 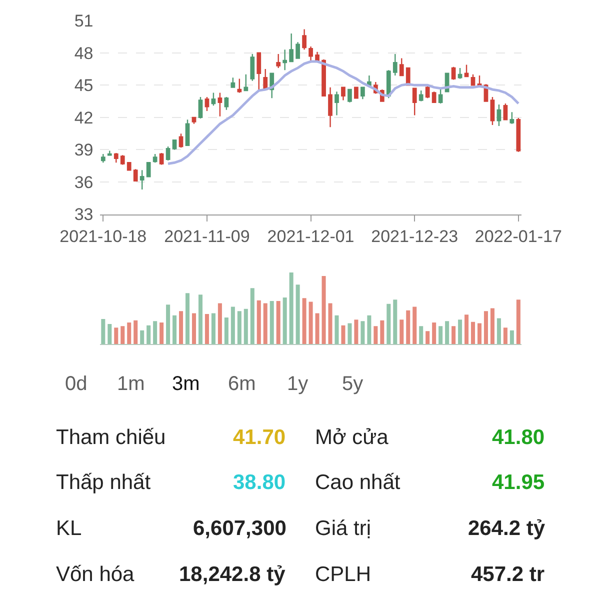 I want to click on y-tick-label: 51, so click(x=84, y=21).